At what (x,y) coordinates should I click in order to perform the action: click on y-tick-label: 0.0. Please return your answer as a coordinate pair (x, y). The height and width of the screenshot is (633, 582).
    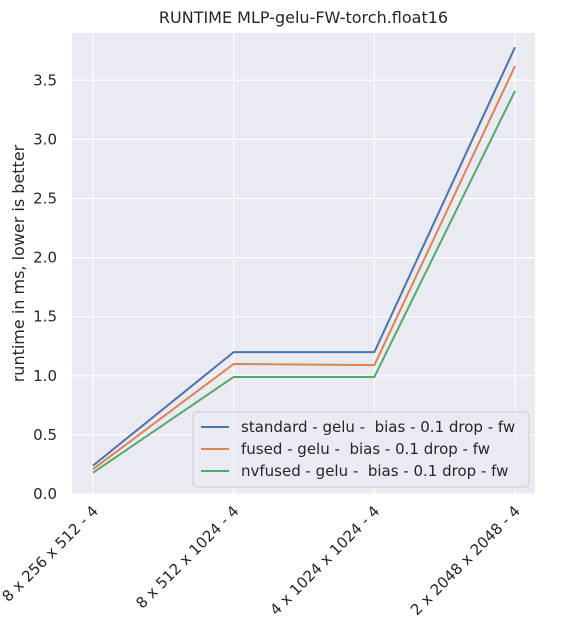
    Looking at the image, I should click on (45, 494).